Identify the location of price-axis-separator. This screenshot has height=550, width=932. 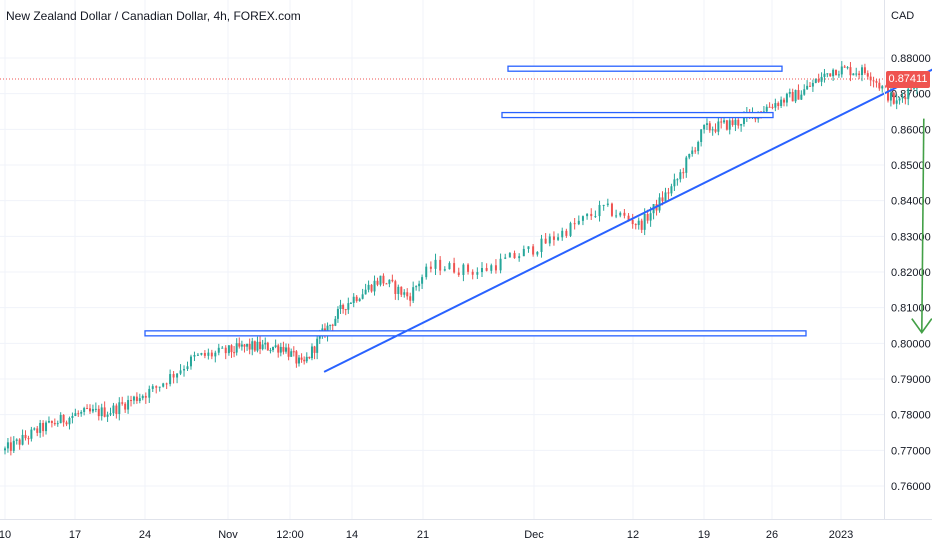
(884, 259).